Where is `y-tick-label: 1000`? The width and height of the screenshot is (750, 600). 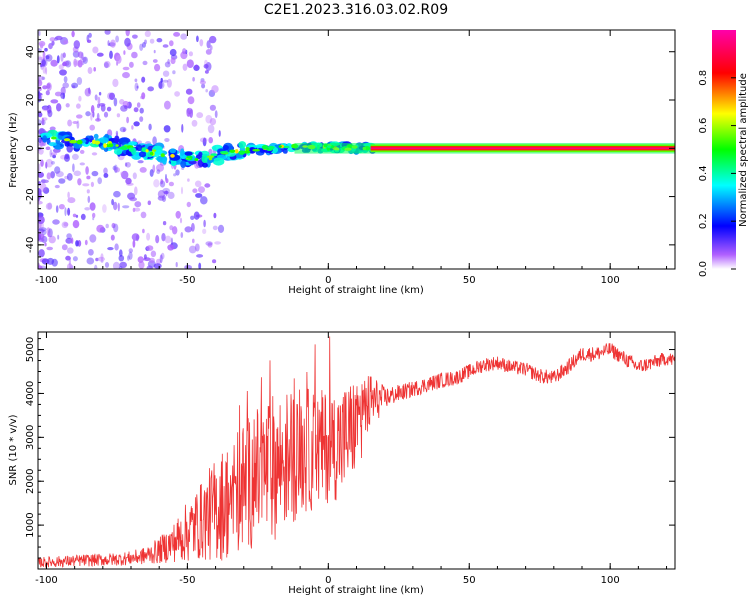
y-tick-label: 1000 is located at coordinates (30, 524).